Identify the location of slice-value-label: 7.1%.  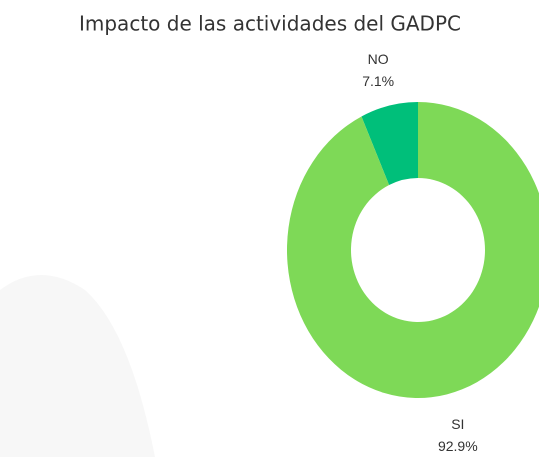
(378, 81).